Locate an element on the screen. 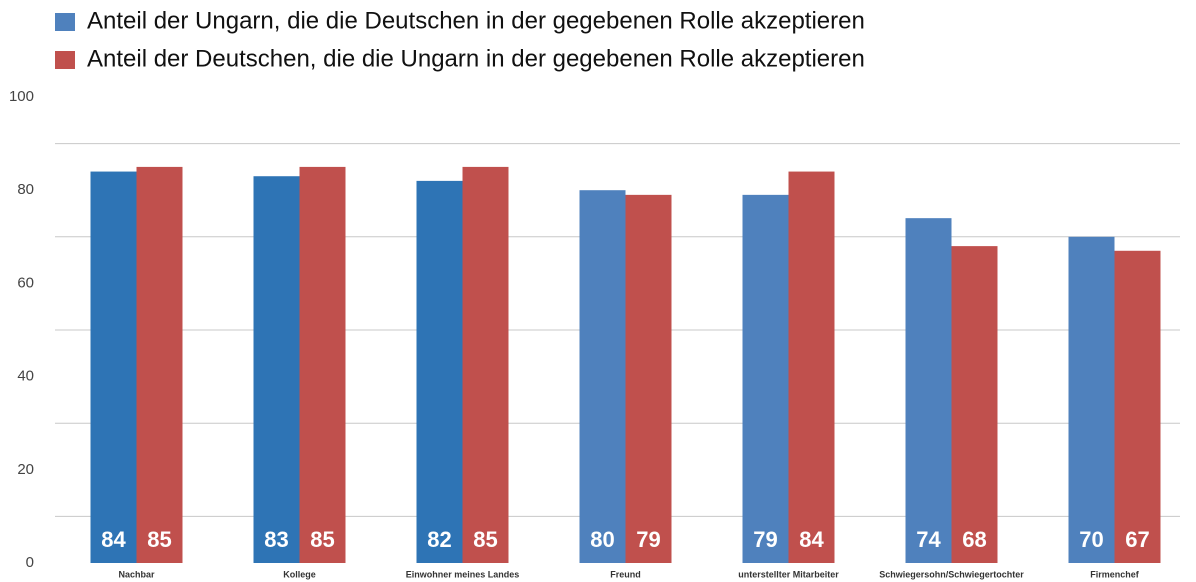  y-tick-label: 40 is located at coordinates (25, 376).